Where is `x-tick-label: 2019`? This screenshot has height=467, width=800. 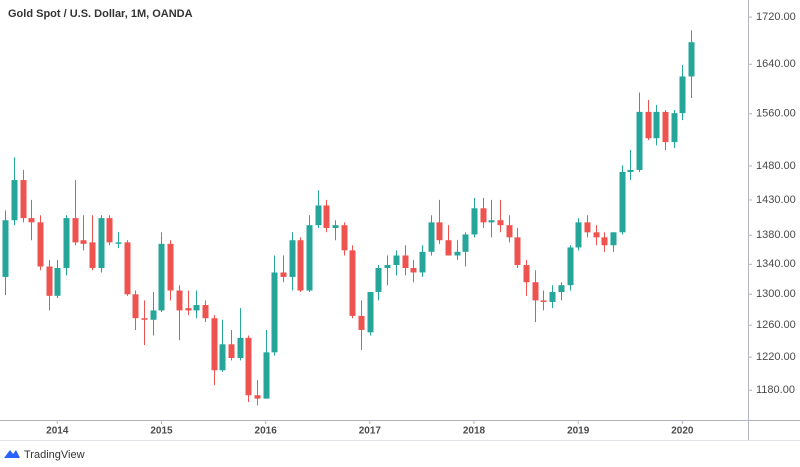
x-tick-label: 2019 is located at coordinates (578, 431).